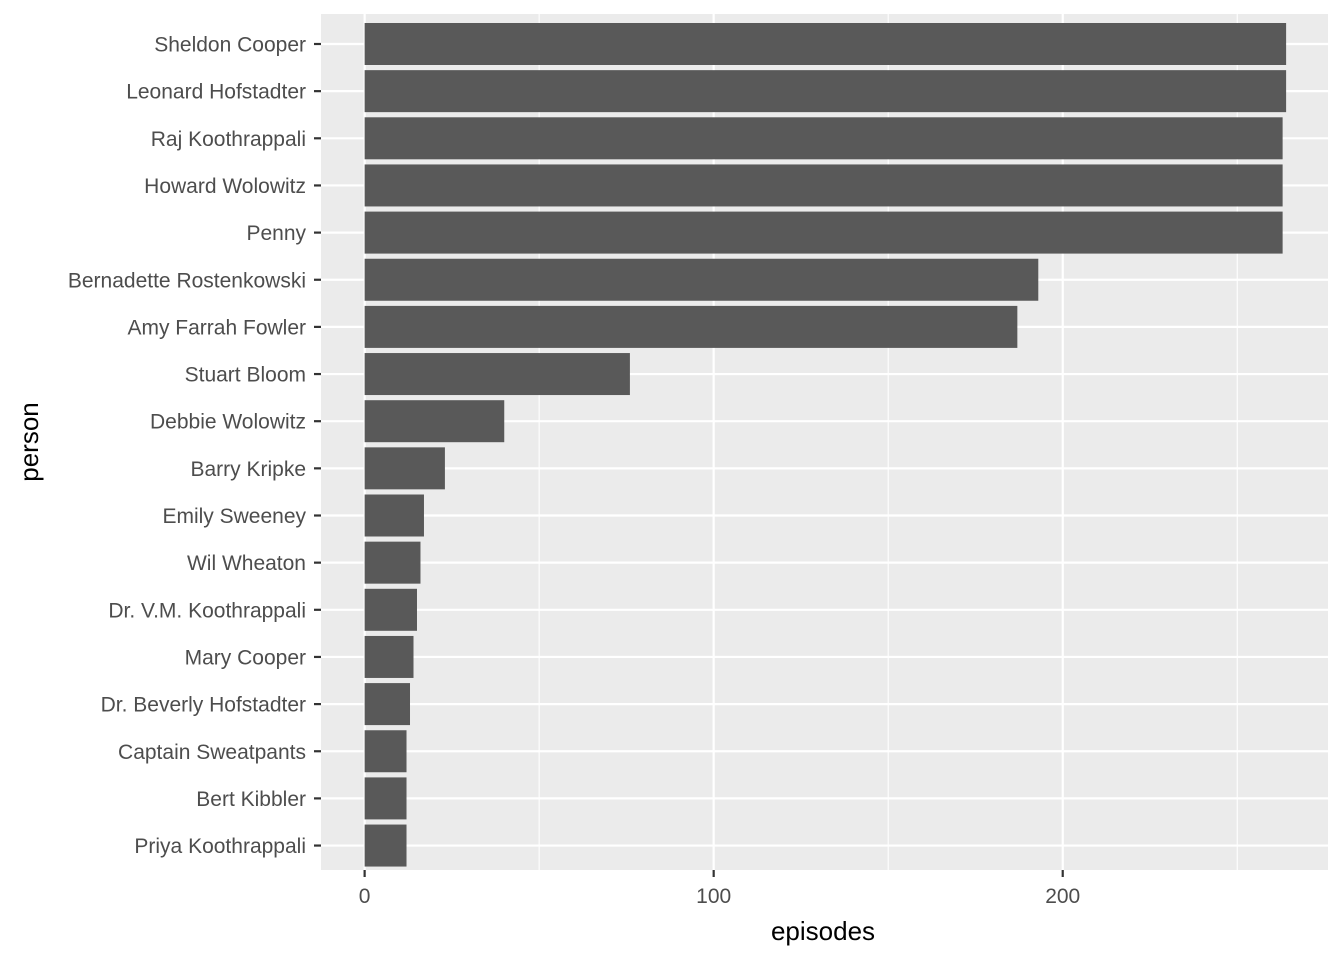 This screenshot has width=1344, height=960. I want to click on y-tick-label: Amy Farrah Fowler, so click(216, 327).